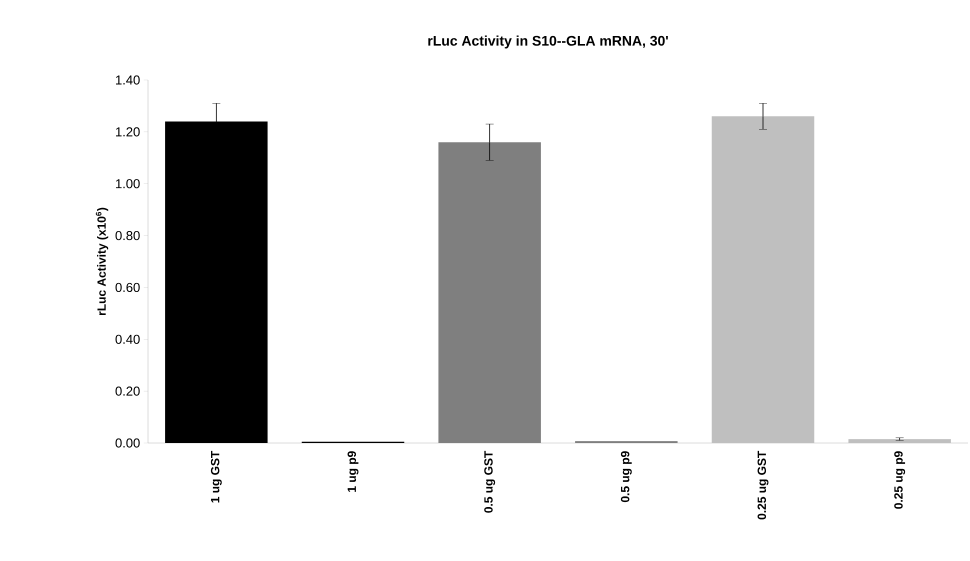 This screenshot has height=561, width=970. Describe the element at coordinates (128, 80) in the screenshot. I see `y-tick-label: 1.40` at that location.